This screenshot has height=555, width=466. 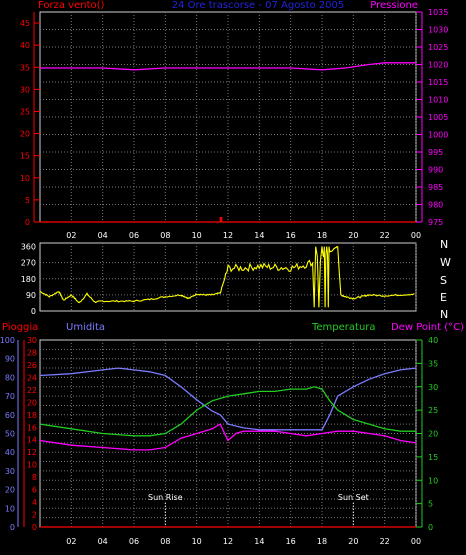 I want to click on panel2-ytick-label: 180, so click(x=28, y=279).